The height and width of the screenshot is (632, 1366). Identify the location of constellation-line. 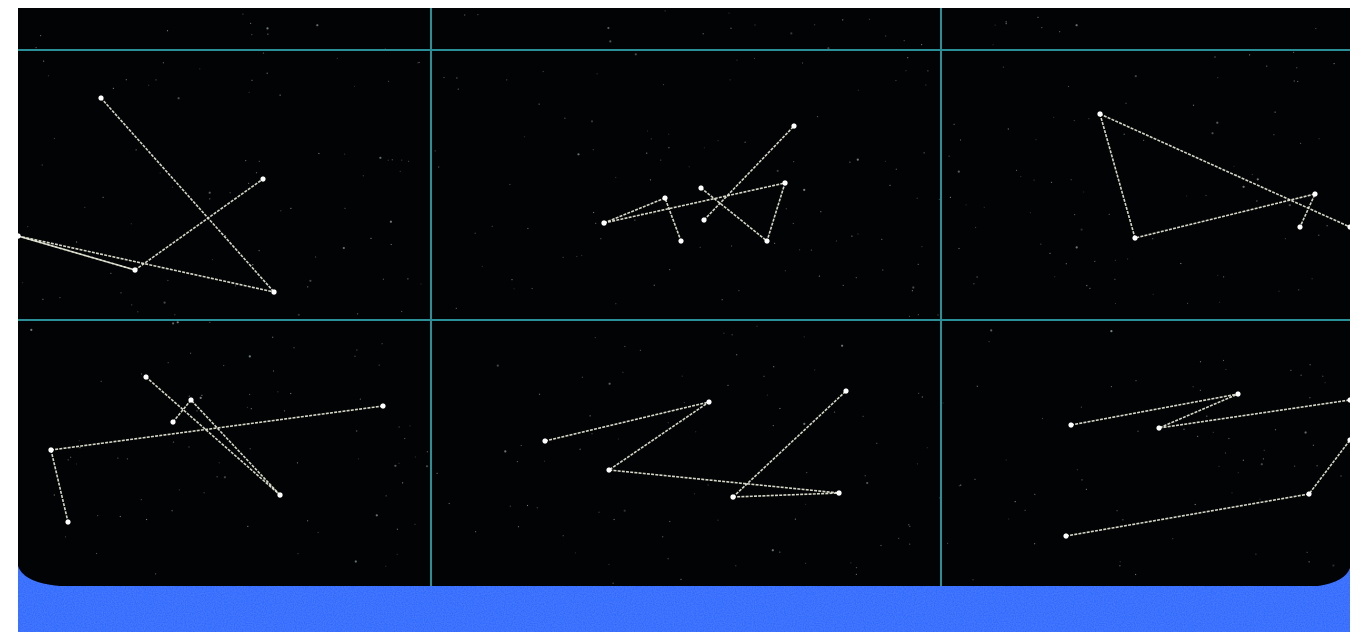
(187, 195).